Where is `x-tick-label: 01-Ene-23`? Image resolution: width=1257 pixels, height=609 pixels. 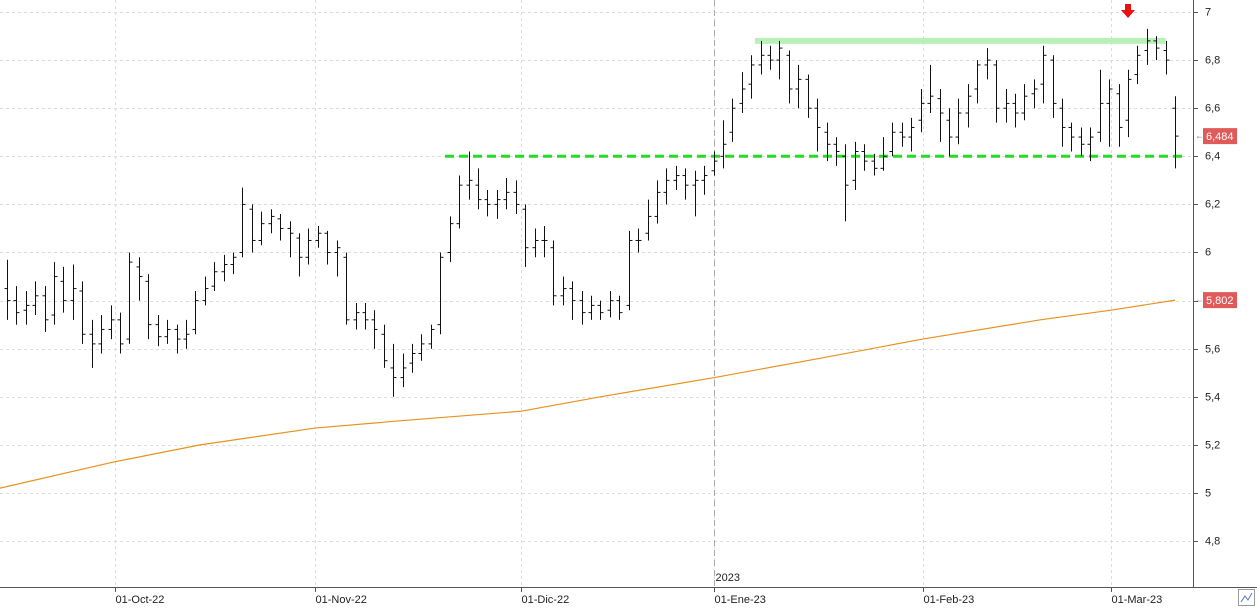
x-tick-label: 01-Ene-23 is located at coordinates (740, 600).